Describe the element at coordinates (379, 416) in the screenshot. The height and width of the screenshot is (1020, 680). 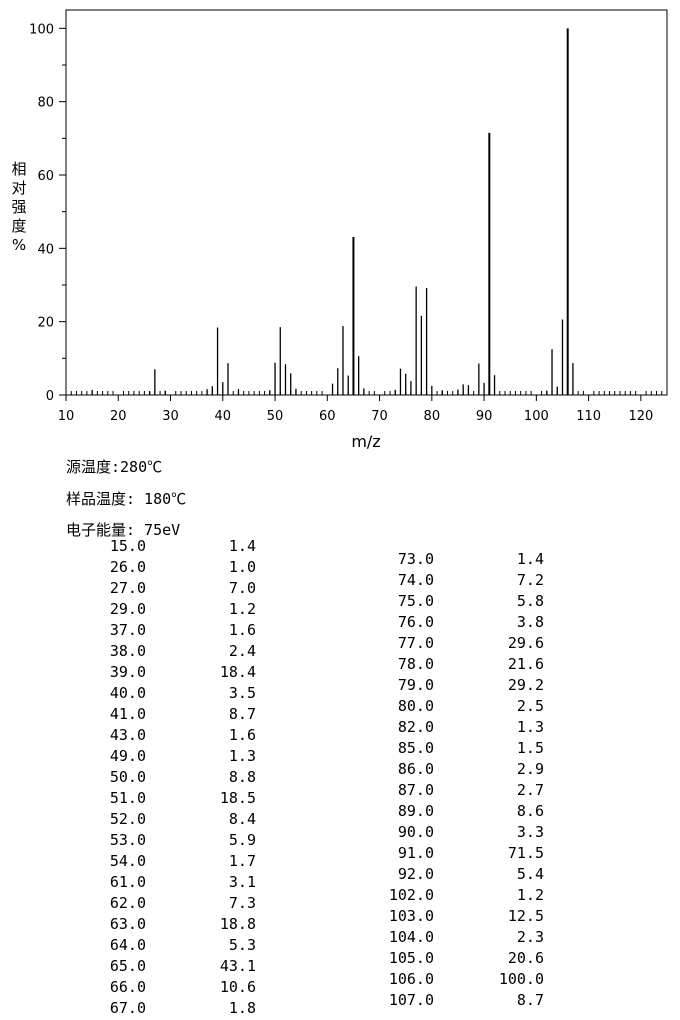
I see `x-tick-label: 70` at that location.